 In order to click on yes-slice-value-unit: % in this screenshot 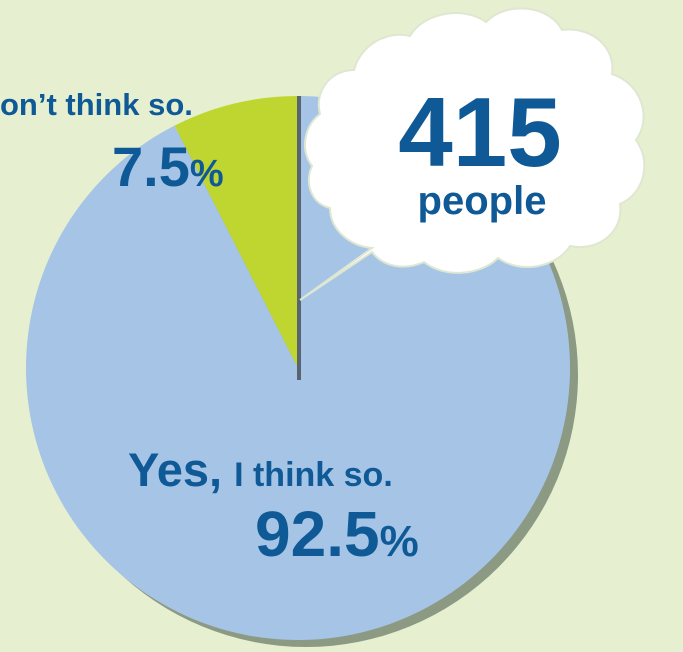, I will do `click(399, 541)`.